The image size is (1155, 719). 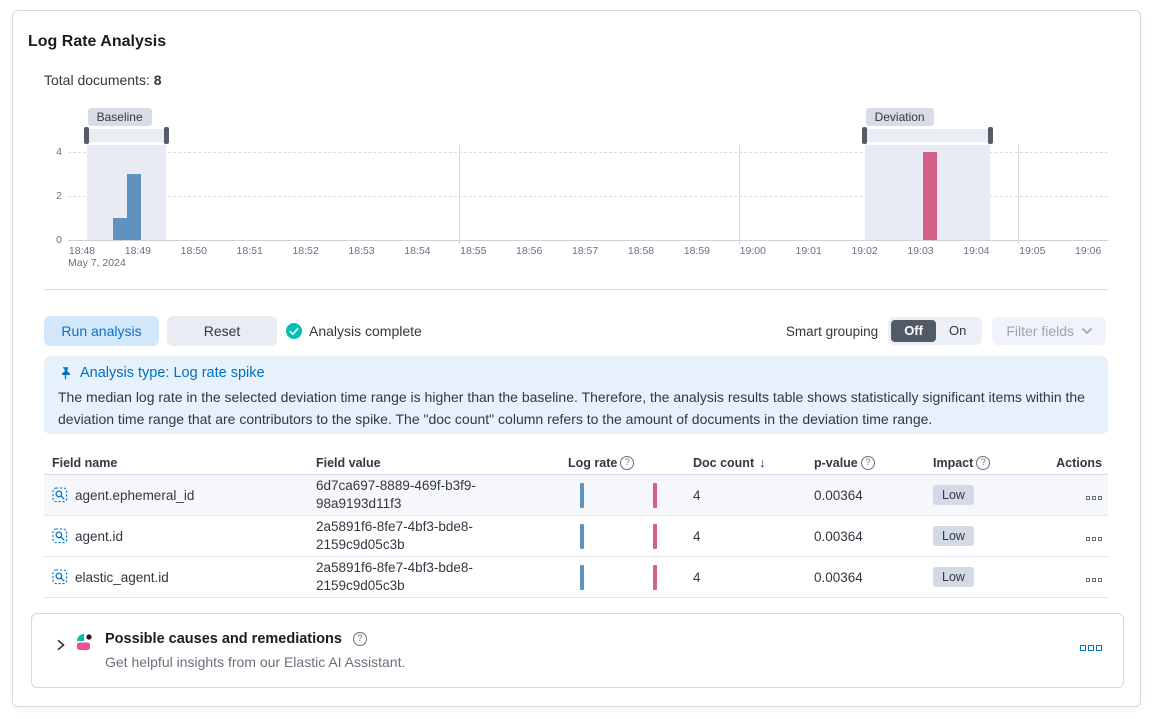 I want to click on x-axis-label: 19:04, so click(x=976, y=251).